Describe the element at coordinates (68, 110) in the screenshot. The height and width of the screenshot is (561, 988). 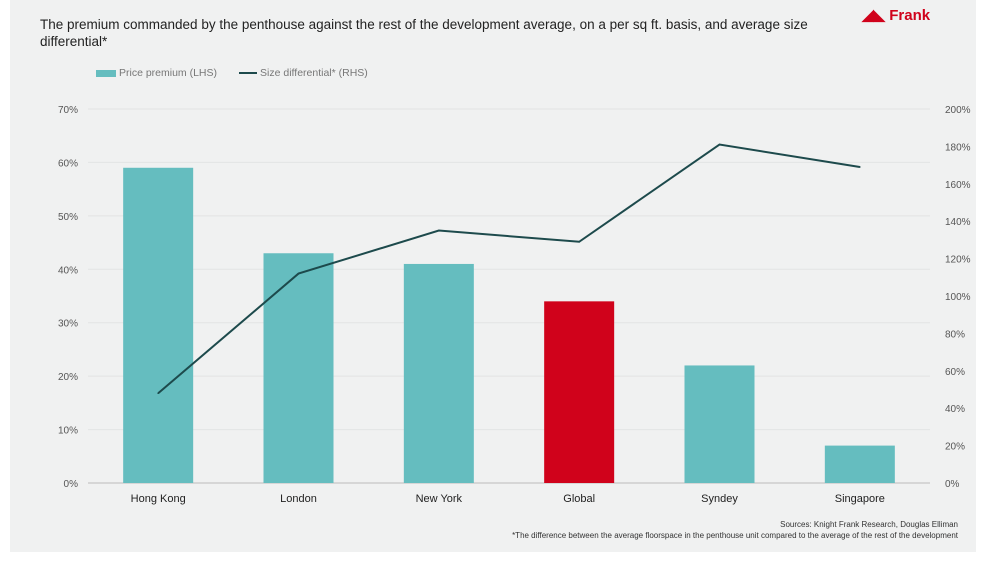
I see `left-tick-label: 70%` at that location.